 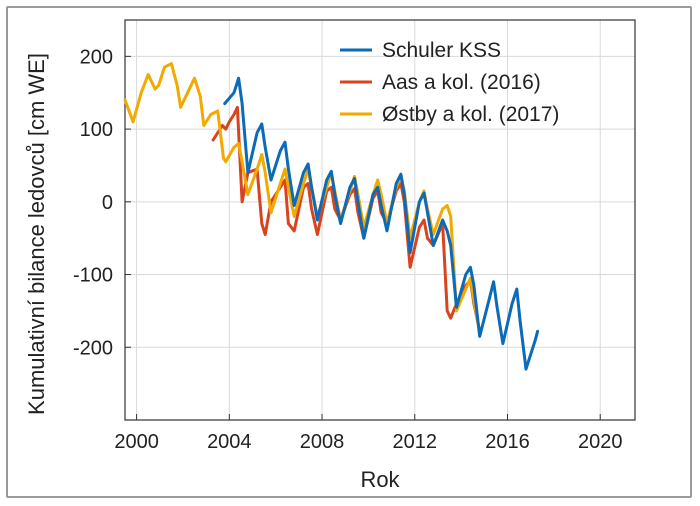 What do you see at coordinates (136, 442) in the screenshot?
I see `x-tick-label: 2000` at bounding box center [136, 442].